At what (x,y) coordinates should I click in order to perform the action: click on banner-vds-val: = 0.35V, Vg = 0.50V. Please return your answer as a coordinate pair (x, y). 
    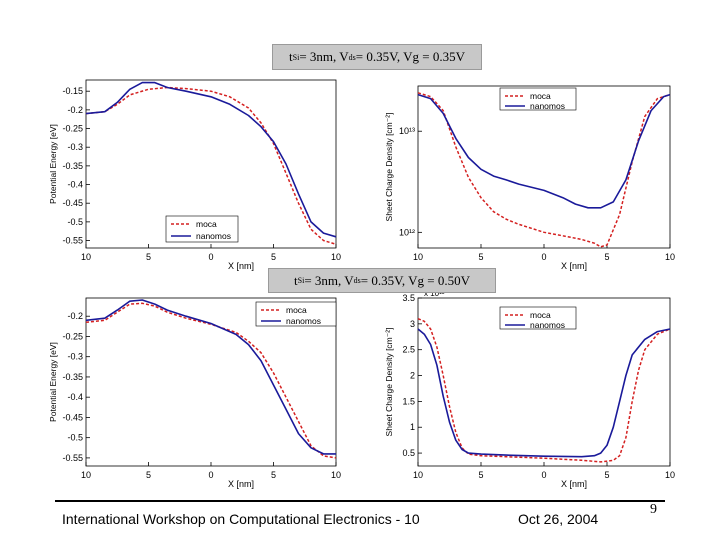
    Looking at the image, I should click on (415, 280).